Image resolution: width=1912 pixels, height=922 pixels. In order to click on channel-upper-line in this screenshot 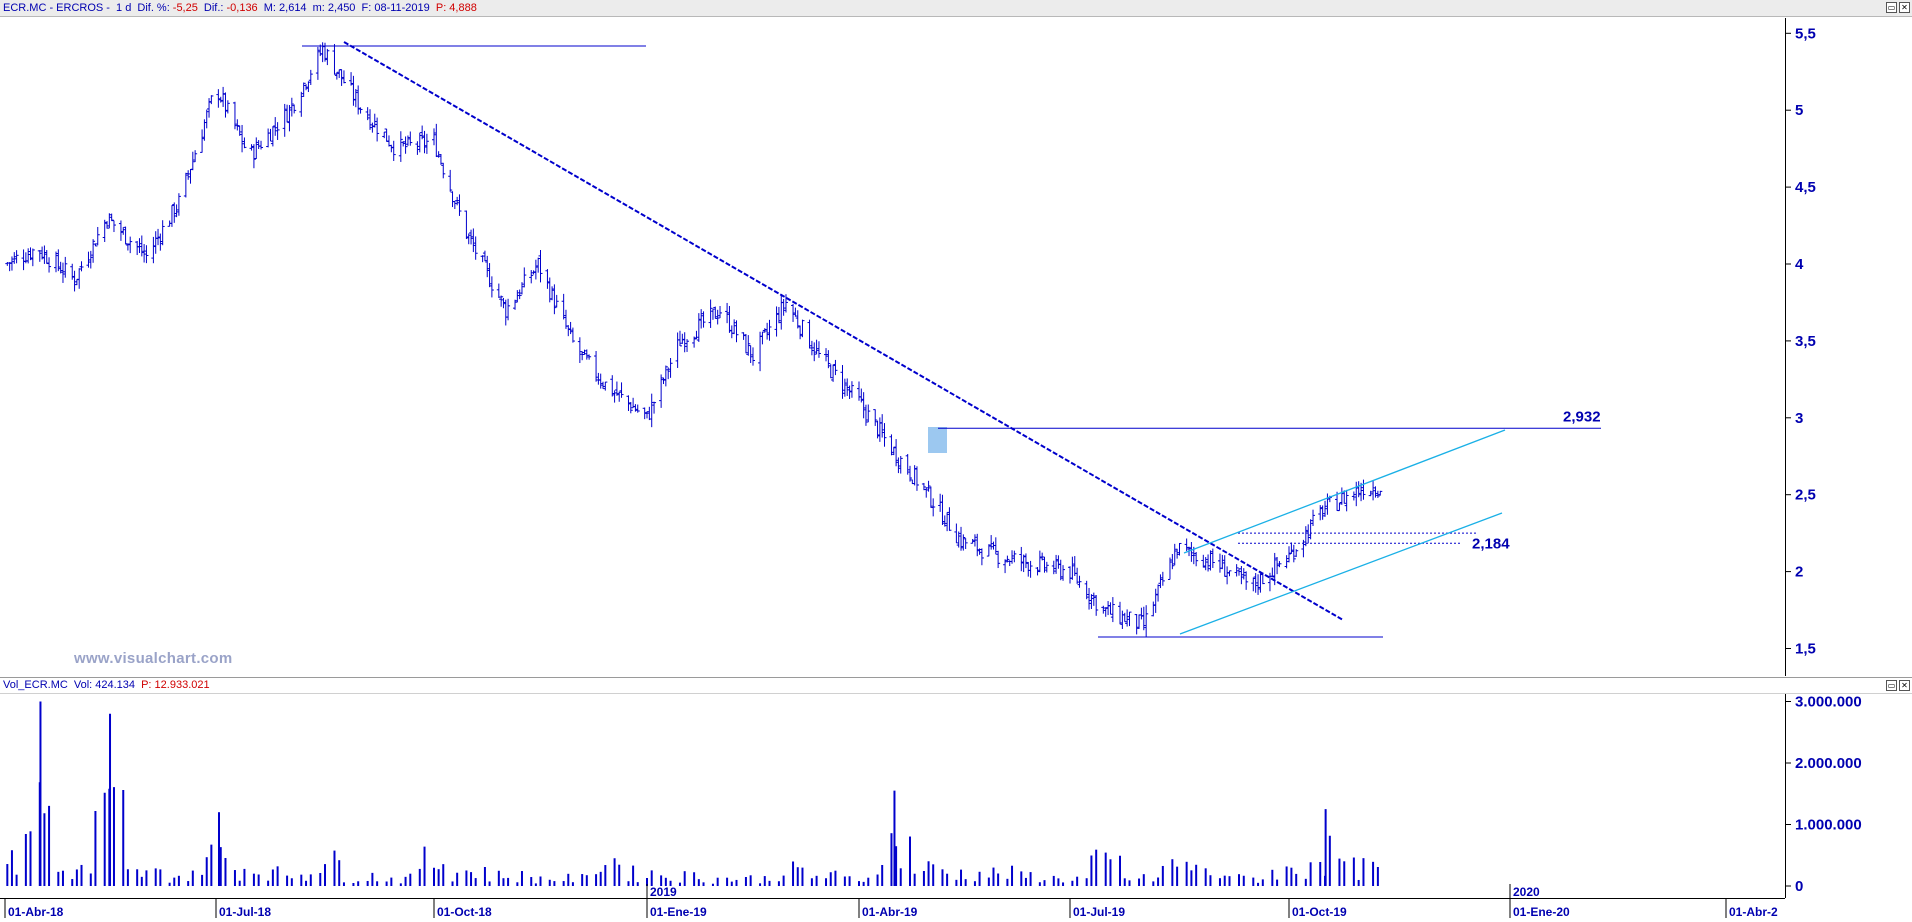, I will do `click(1344, 491)`.